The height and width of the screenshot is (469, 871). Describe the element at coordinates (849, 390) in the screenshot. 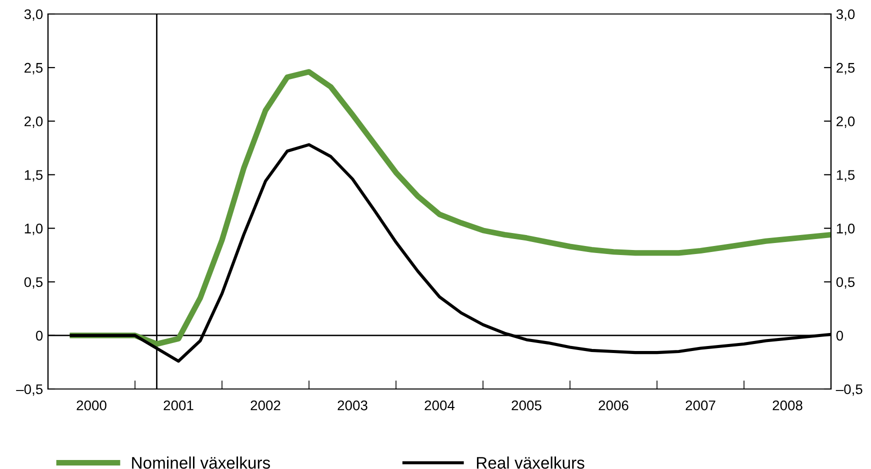

I see `y2-tick-label: –0,5` at that location.